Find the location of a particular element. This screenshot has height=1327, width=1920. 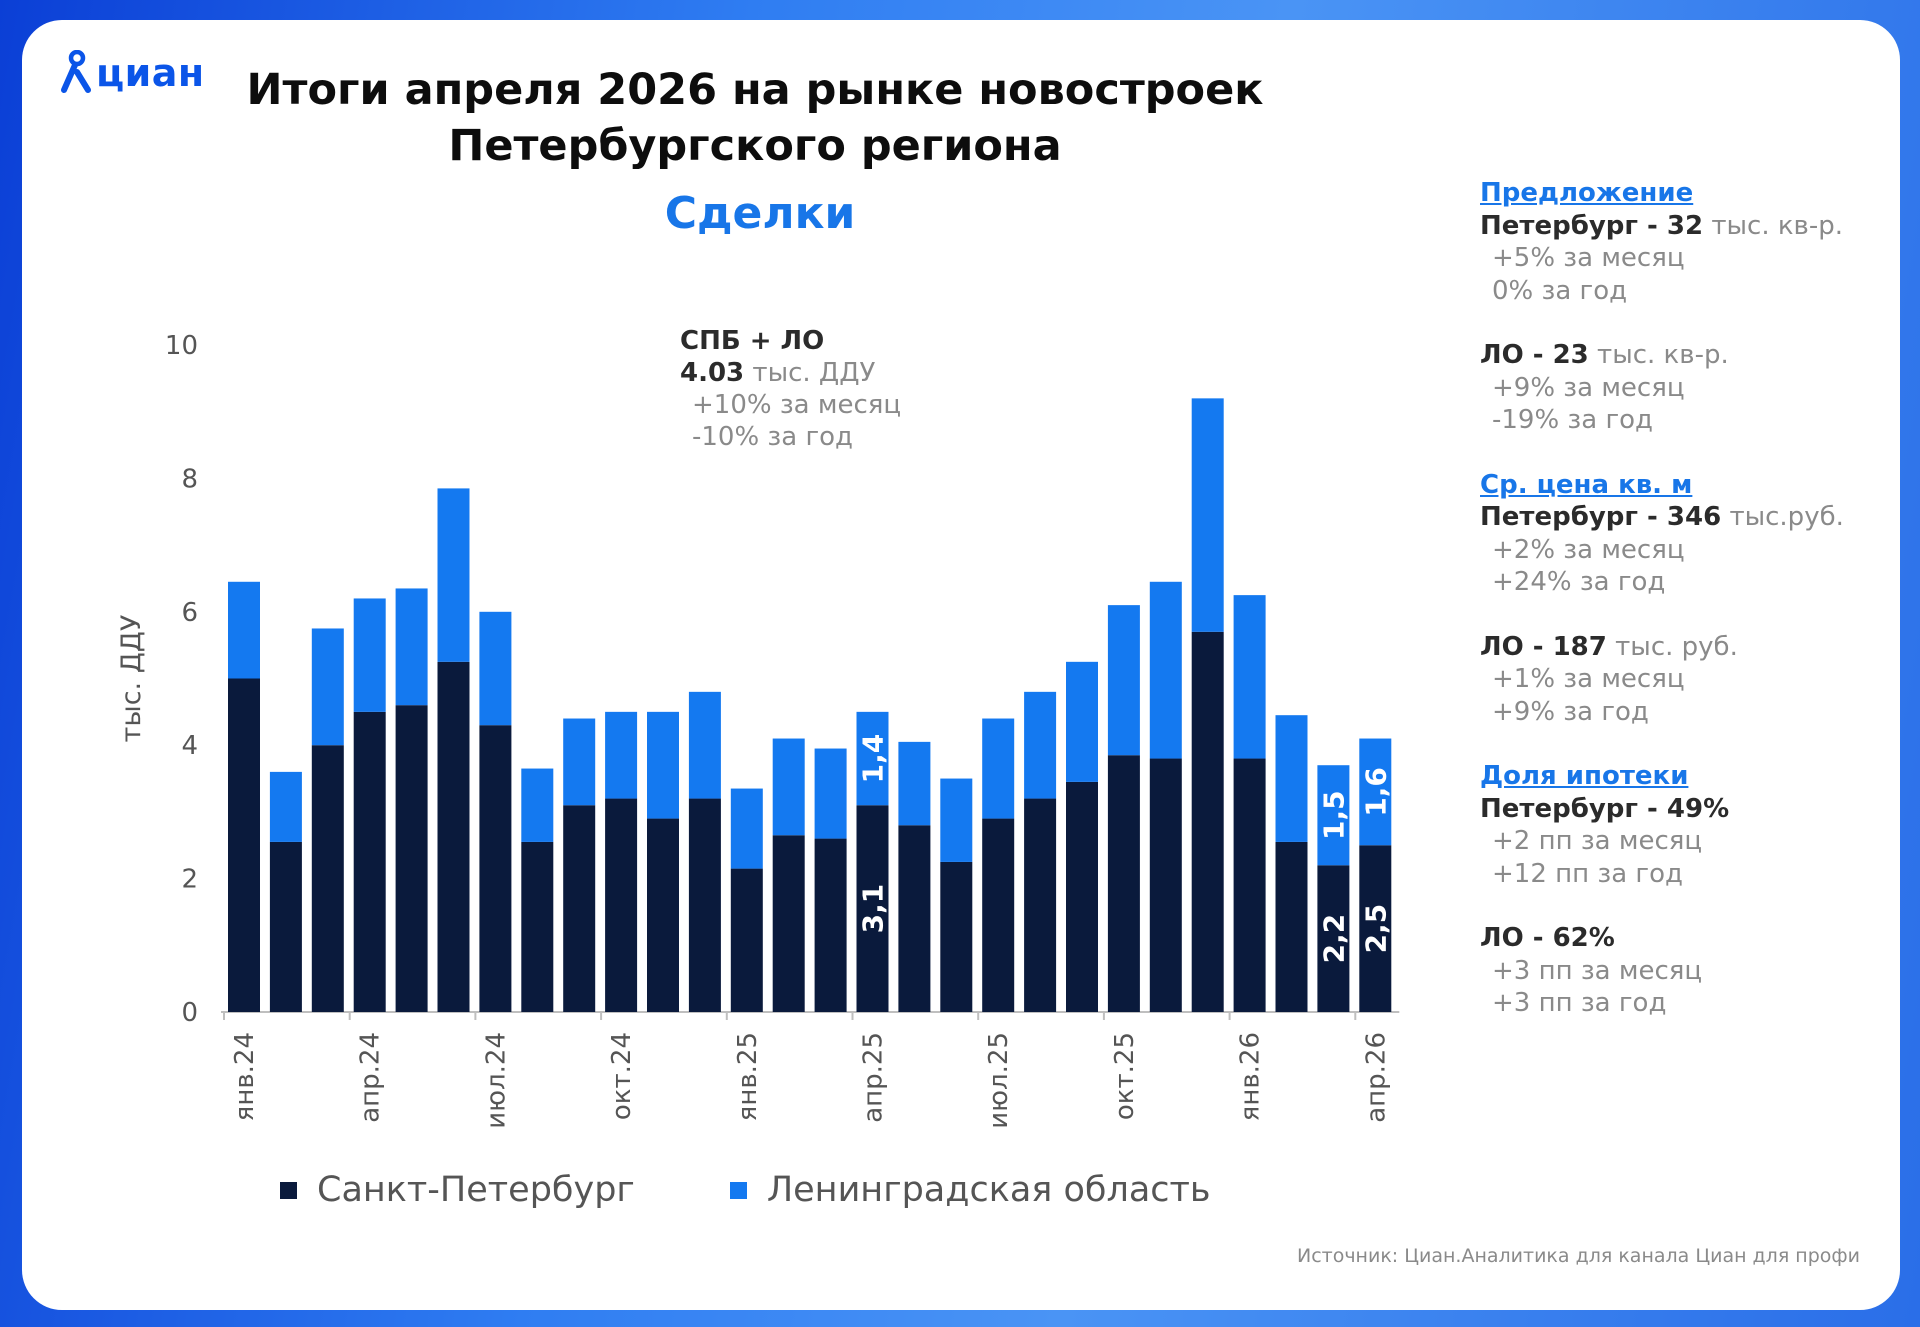

x-tick-label: янв.26 is located at coordinates (1251, 1076).